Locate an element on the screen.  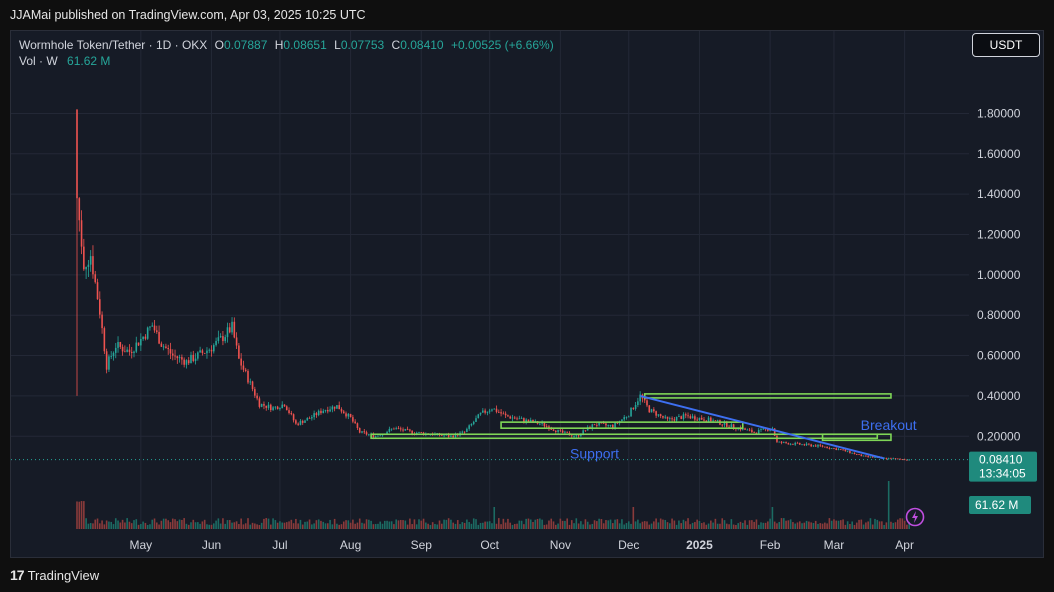
volume-label: Vol · W is located at coordinates (38, 61).